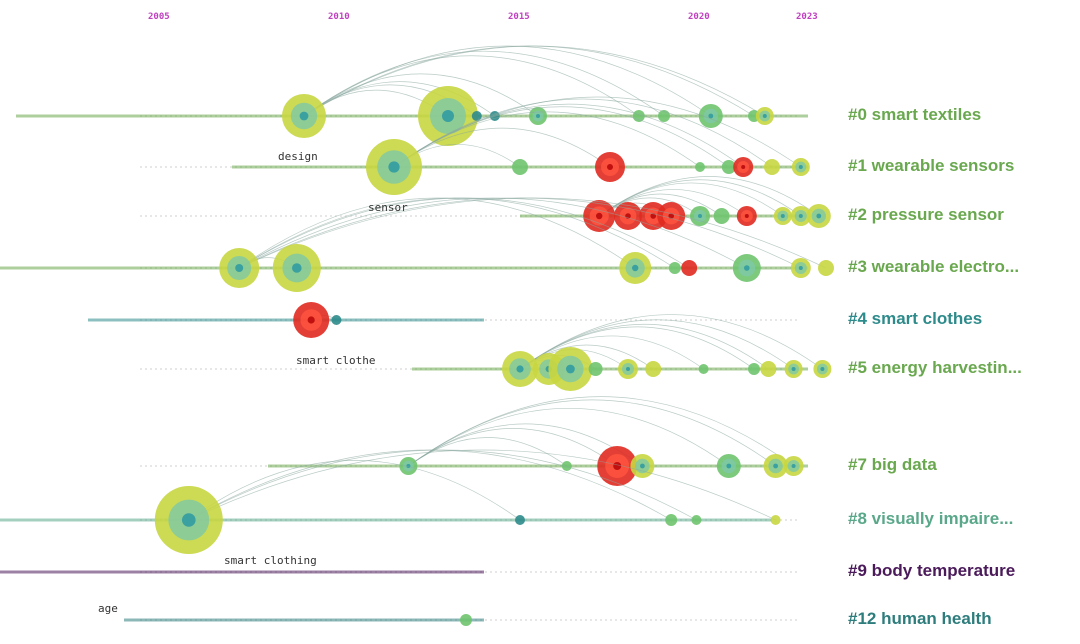 The width and height of the screenshot is (1080, 644). I want to click on year-label: 2023, so click(807, 17).